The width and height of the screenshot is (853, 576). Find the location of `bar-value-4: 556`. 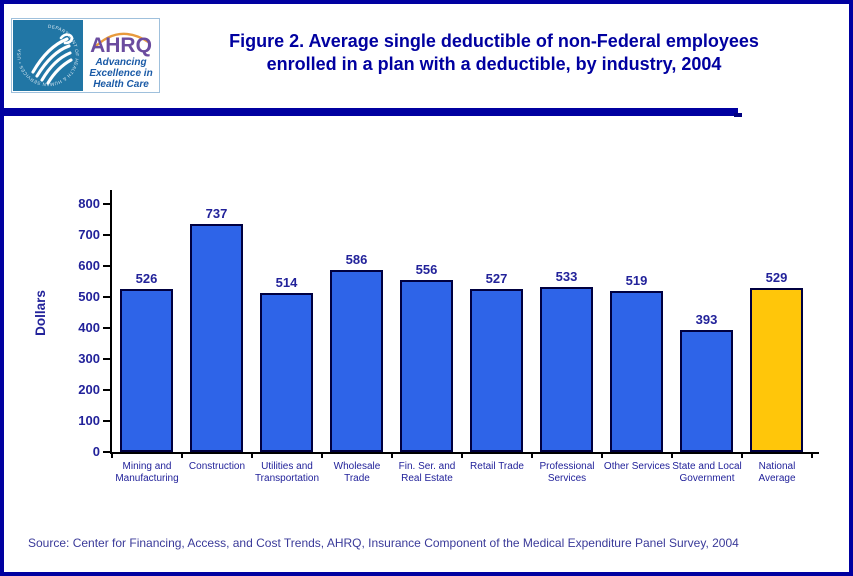

bar-value-4: 556 is located at coordinates (426, 269).